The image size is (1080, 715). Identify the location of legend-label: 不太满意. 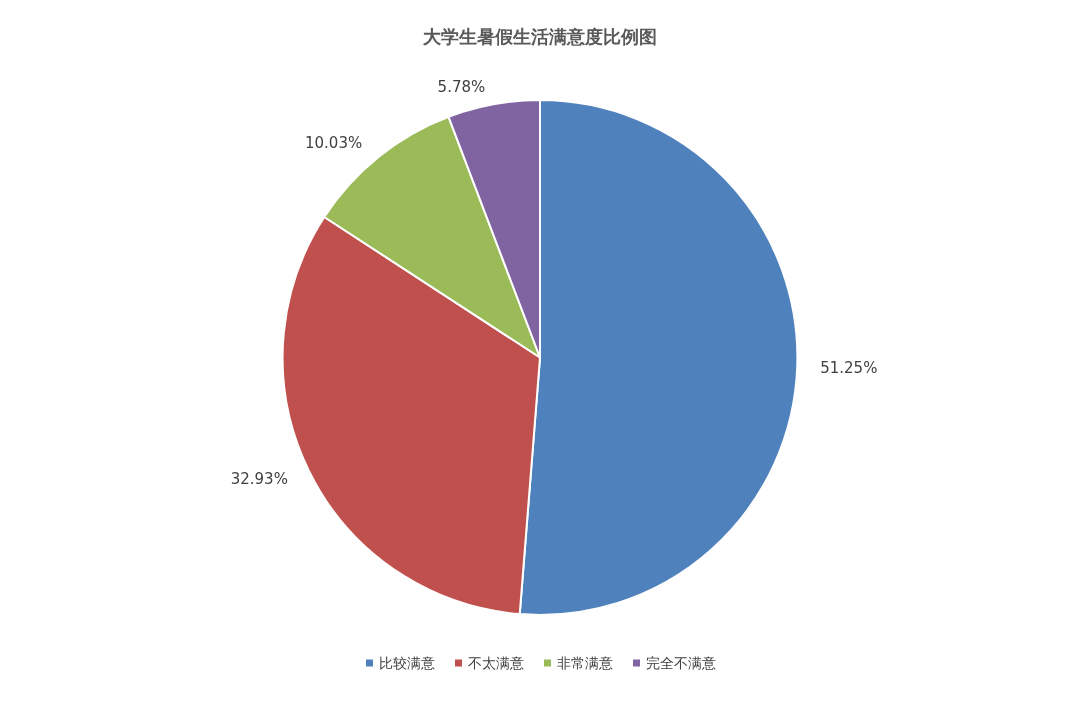
(496, 663).